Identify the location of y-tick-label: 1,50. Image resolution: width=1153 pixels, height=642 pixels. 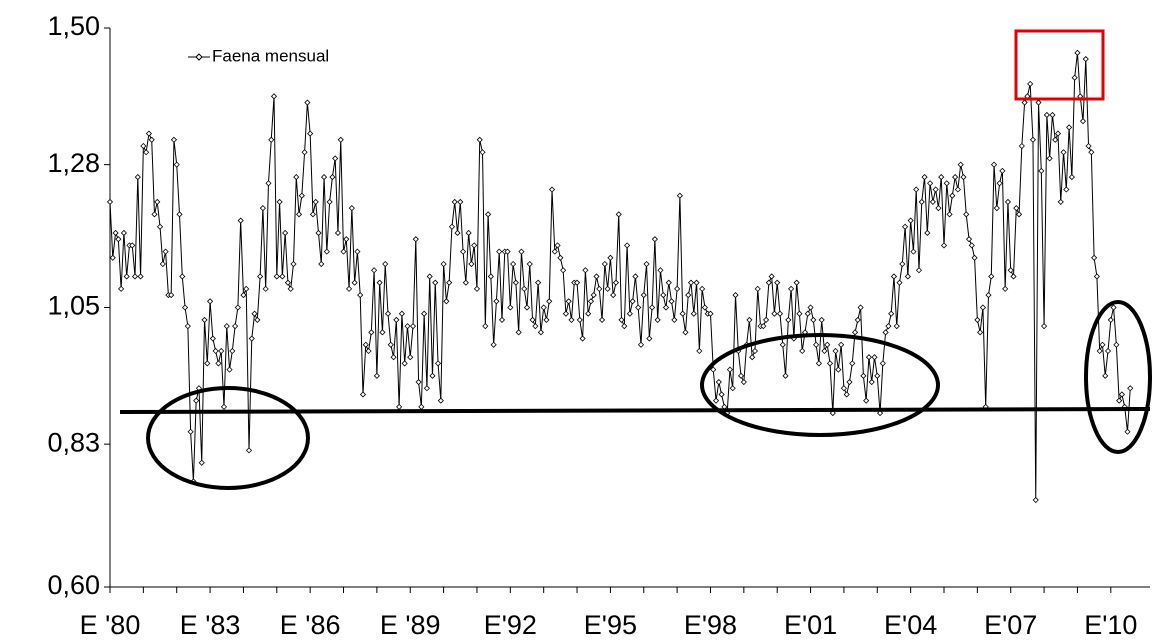
(73, 26).